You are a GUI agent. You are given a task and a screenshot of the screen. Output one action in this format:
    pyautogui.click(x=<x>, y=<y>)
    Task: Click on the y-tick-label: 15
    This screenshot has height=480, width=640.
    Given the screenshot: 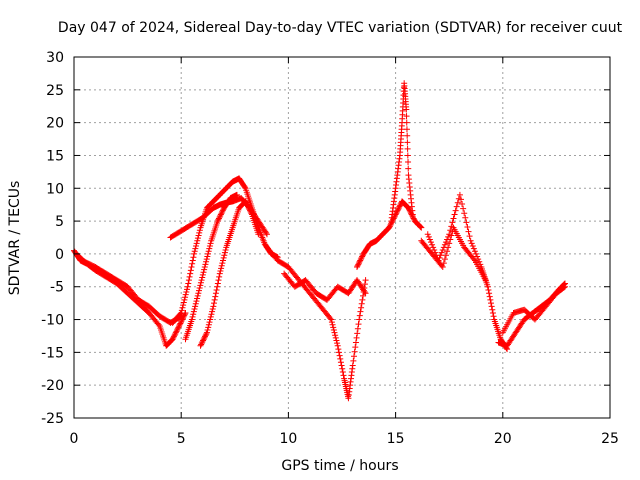 What is the action you would take?
    pyautogui.click(x=55, y=156)
    